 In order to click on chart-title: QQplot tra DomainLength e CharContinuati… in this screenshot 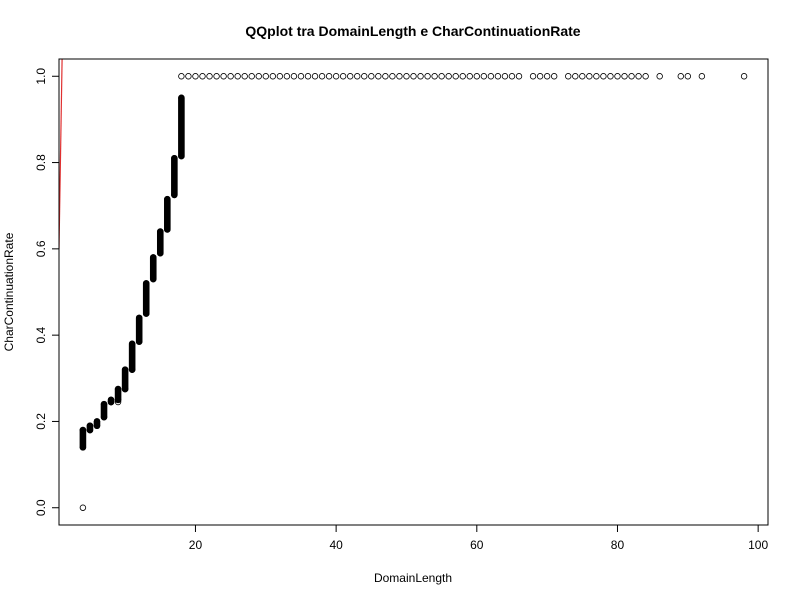, I will do `click(412, 31)`.